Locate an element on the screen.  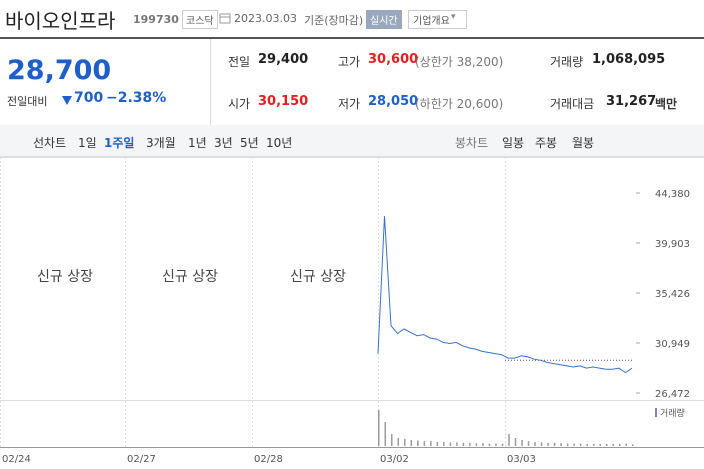
quote-value: 30,150 is located at coordinates (283, 101).